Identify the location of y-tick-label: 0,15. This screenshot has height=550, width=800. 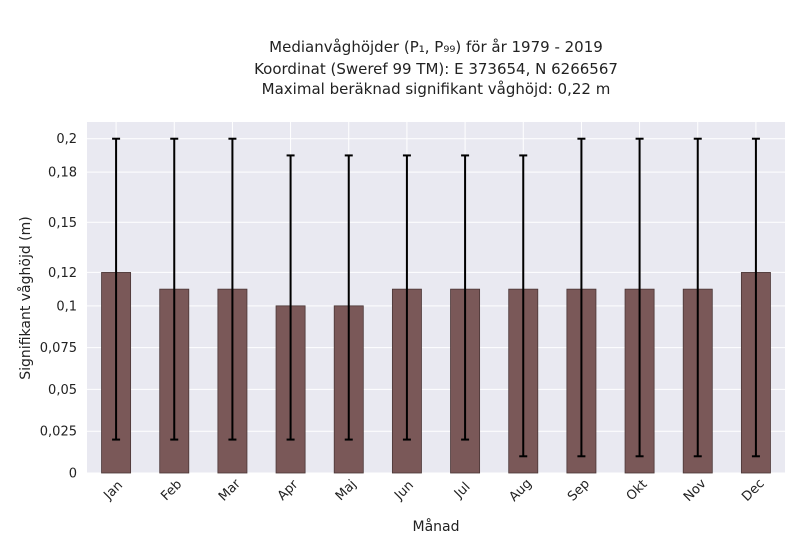
(62, 223).